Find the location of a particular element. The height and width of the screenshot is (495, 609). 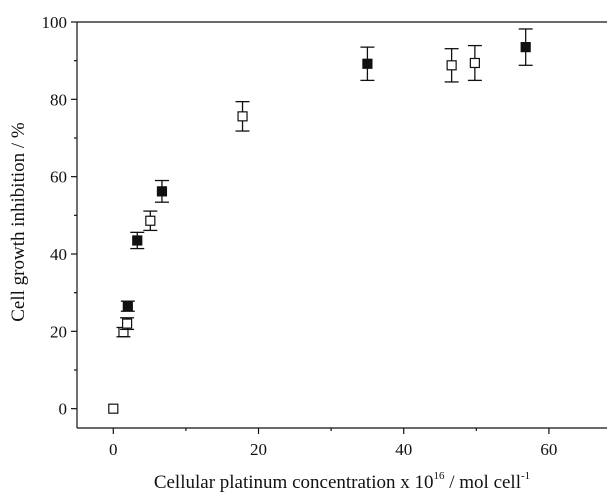

x-axis-label-exponent-2: -1 is located at coordinates (525, 476).